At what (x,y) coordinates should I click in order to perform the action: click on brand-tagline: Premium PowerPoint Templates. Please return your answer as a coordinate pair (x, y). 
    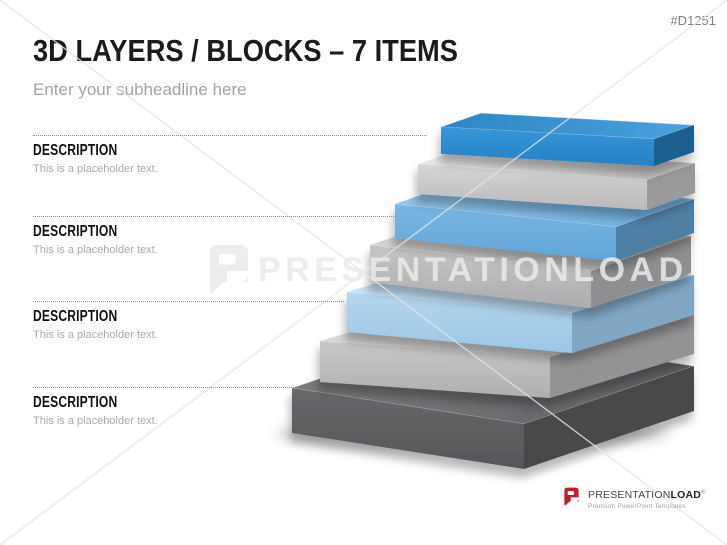
    Looking at the image, I should click on (637, 506).